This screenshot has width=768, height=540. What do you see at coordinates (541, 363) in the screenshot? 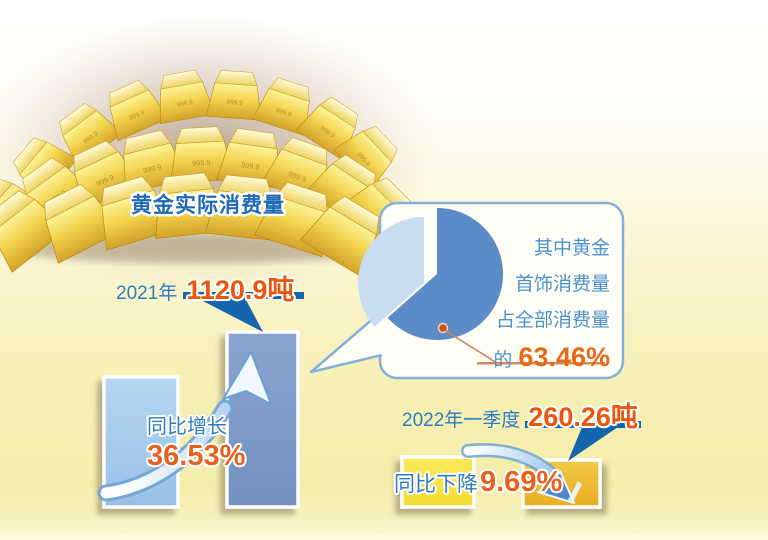
I see `pie-value-underline` at bounding box center [541, 363].